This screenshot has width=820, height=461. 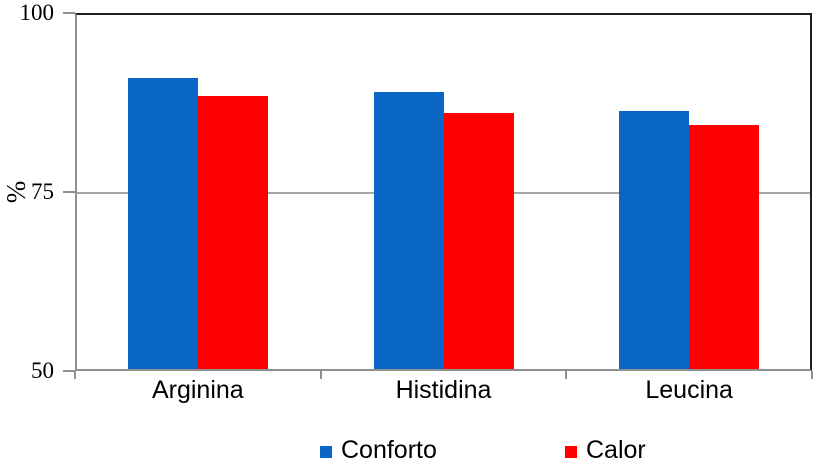 What do you see at coordinates (689, 390) in the screenshot?
I see `x-category-label-leucina: Leucina` at bounding box center [689, 390].